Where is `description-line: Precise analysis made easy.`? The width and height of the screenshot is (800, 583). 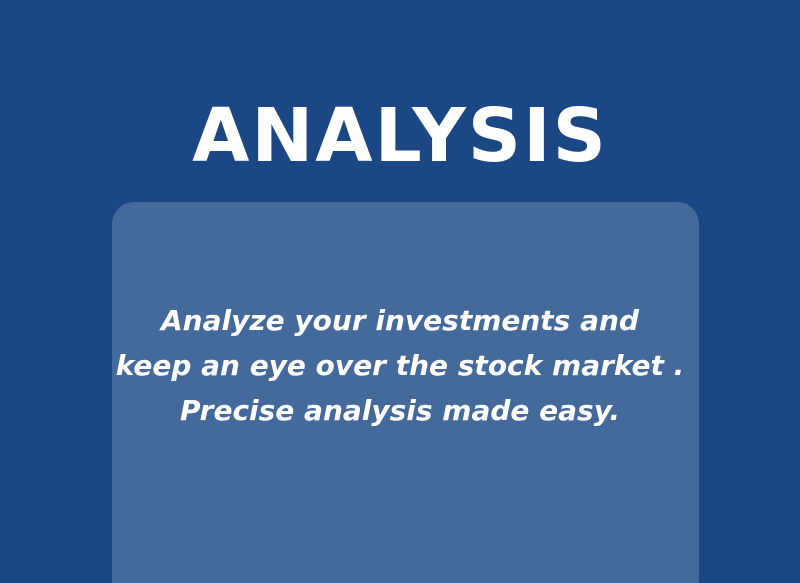 description-line: Precise analysis made easy. is located at coordinates (400, 410).